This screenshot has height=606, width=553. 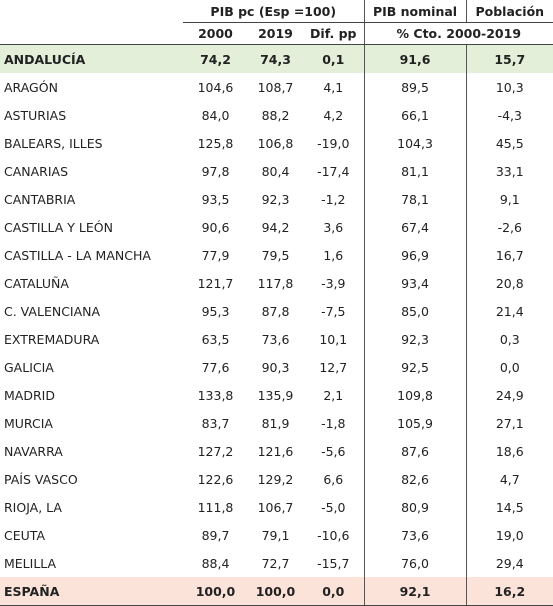 I want to click on table-row: PAÍS VASCO 122,6 129,2 6,6 82,6 4,7, so click(x=276, y=479).